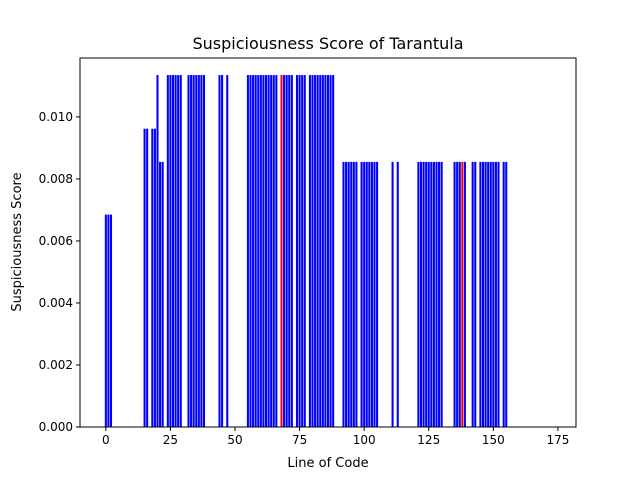 This screenshot has height=480, width=640. I want to click on y-tick-label: 0.006, so click(56, 241).